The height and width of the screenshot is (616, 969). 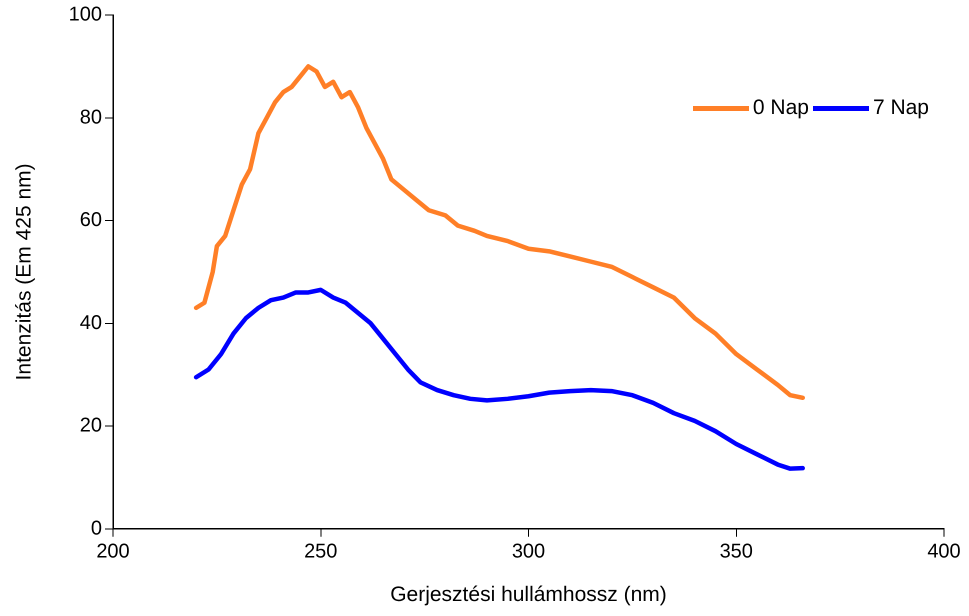 What do you see at coordinates (96, 528) in the screenshot?
I see `y-tick-label: 0` at bounding box center [96, 528].